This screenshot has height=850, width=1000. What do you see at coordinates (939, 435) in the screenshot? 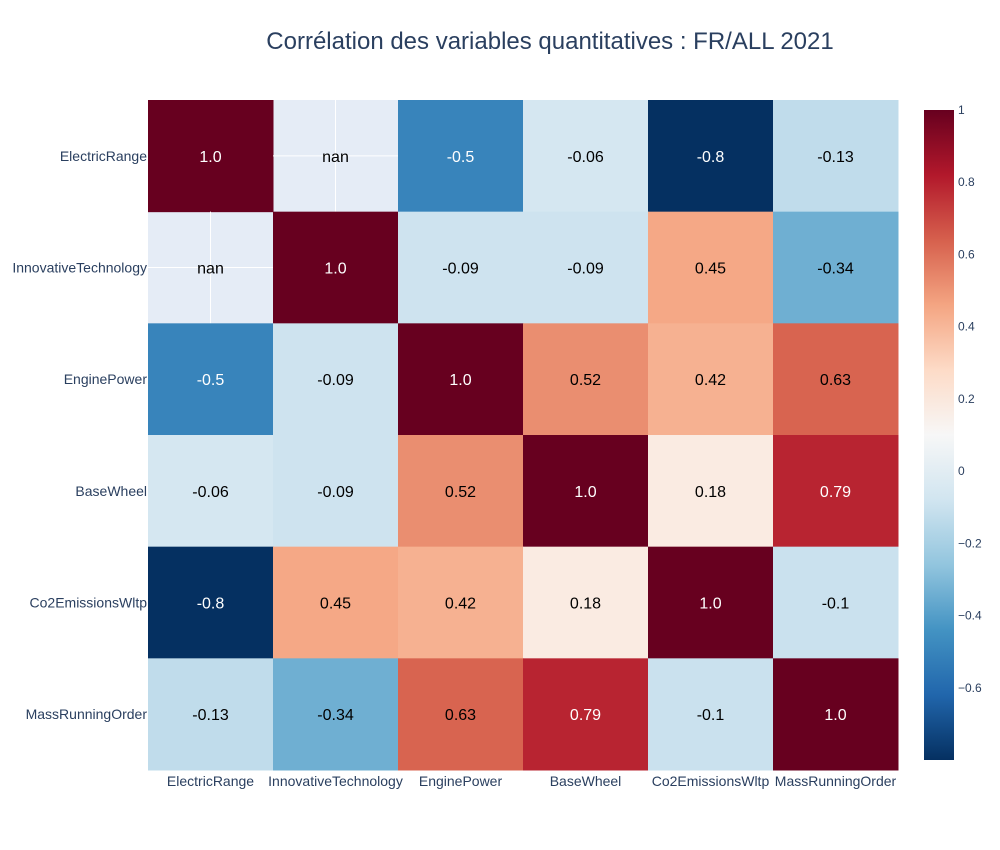
I see `colorbar-gradient` at bounding box center [939, 435].